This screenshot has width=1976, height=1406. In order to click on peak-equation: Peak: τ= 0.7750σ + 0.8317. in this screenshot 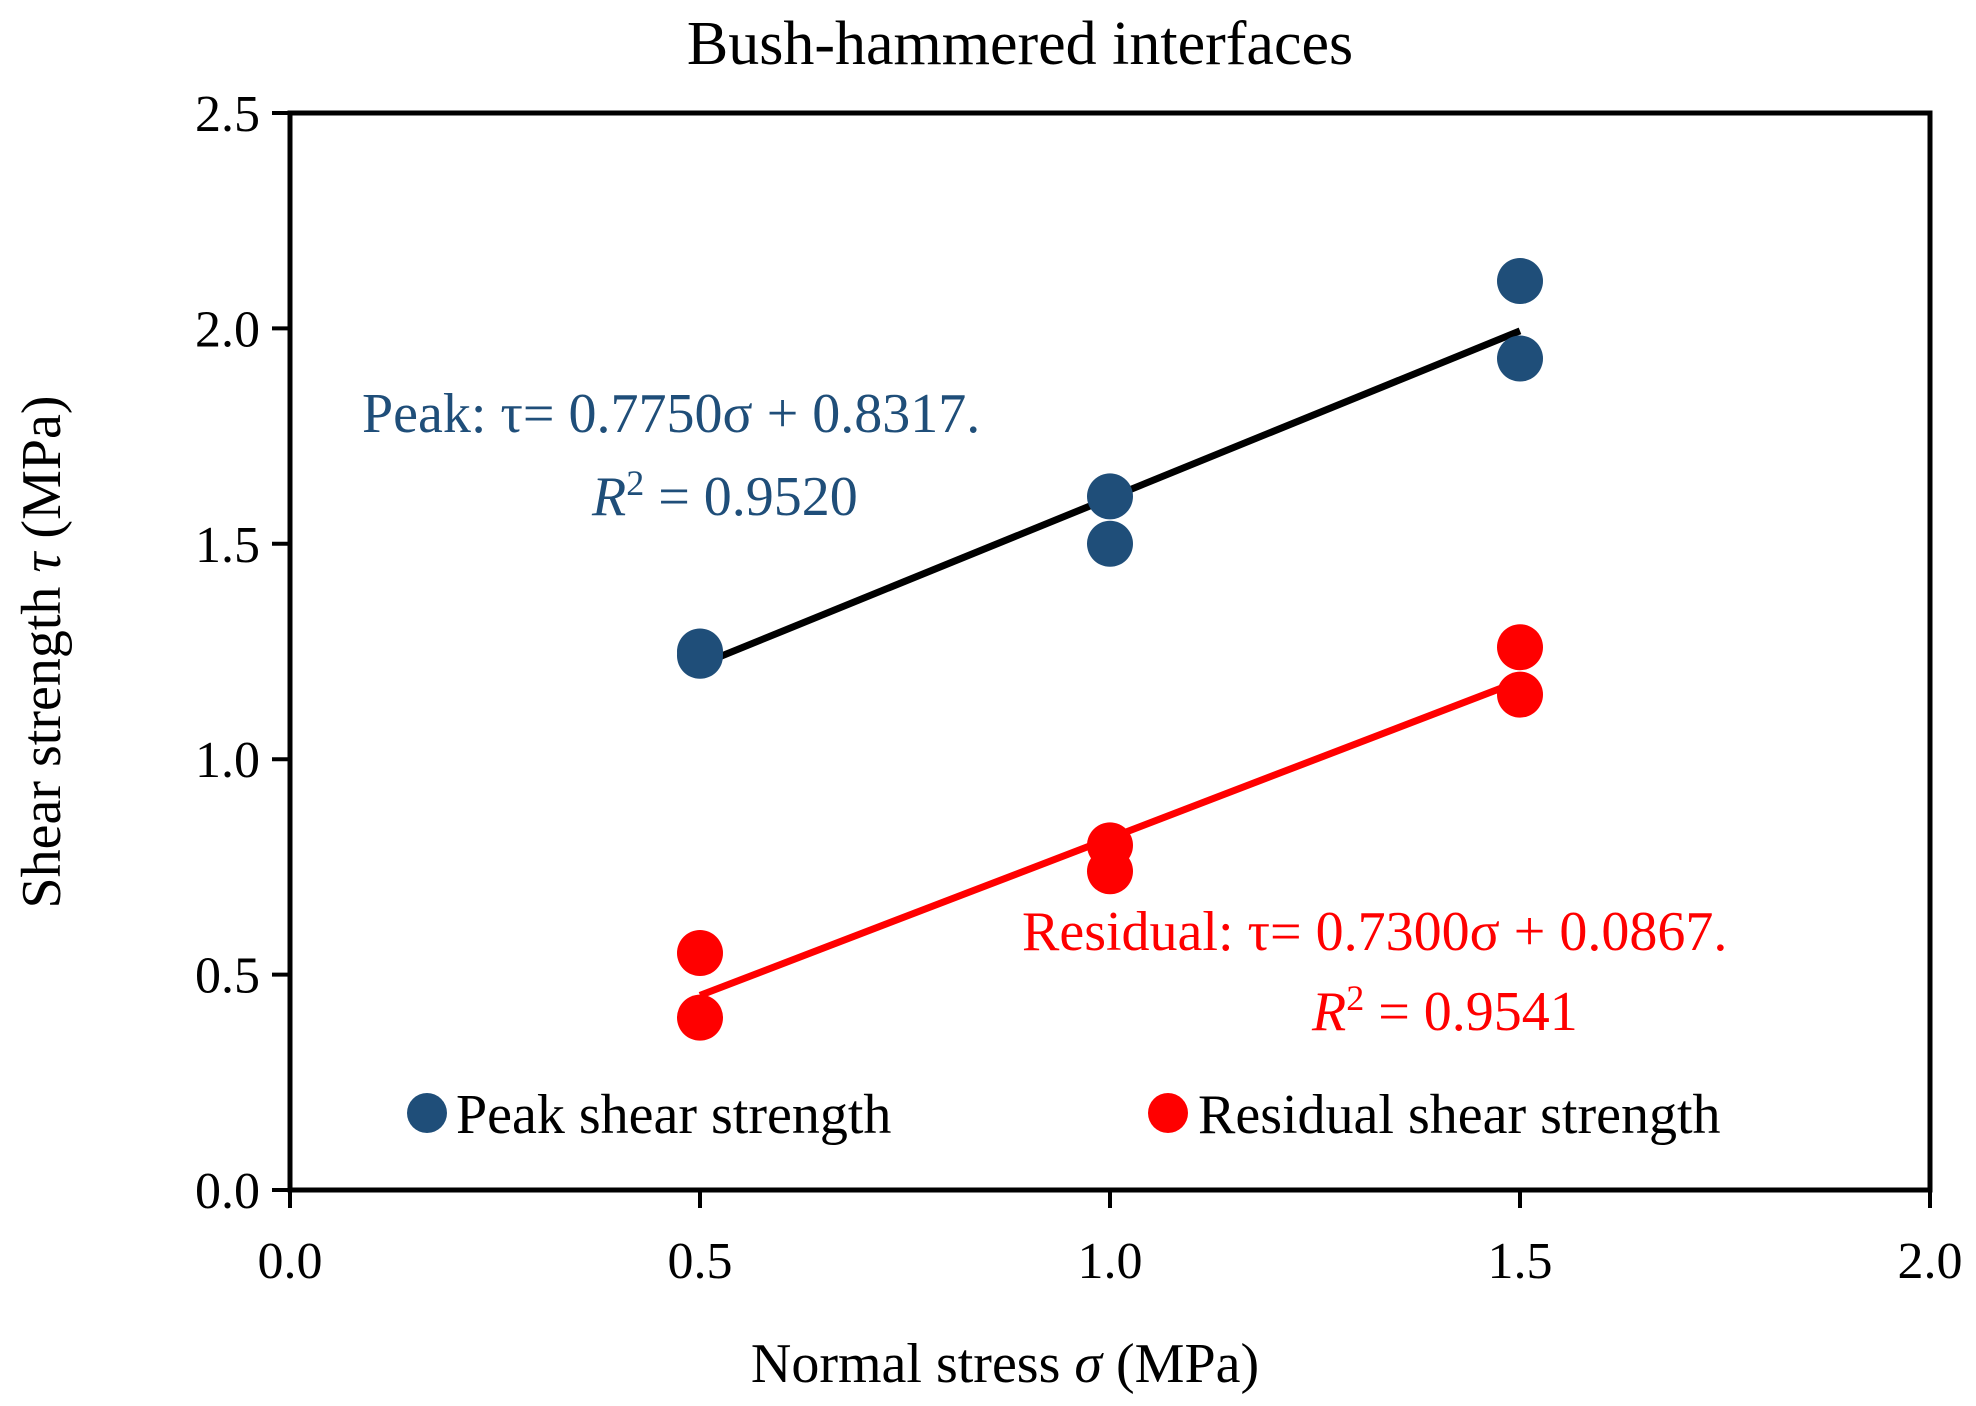, I will do `click(671, 414)`.